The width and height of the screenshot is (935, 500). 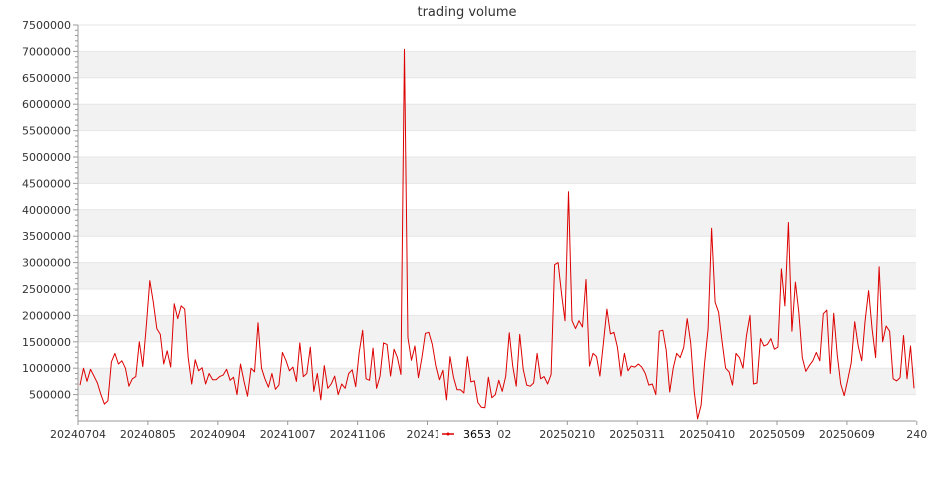 What do you see at coordinates (46, 315) in the screenshot?
I see `y-tick-label: 2000000` at bounding box center [46, 315].